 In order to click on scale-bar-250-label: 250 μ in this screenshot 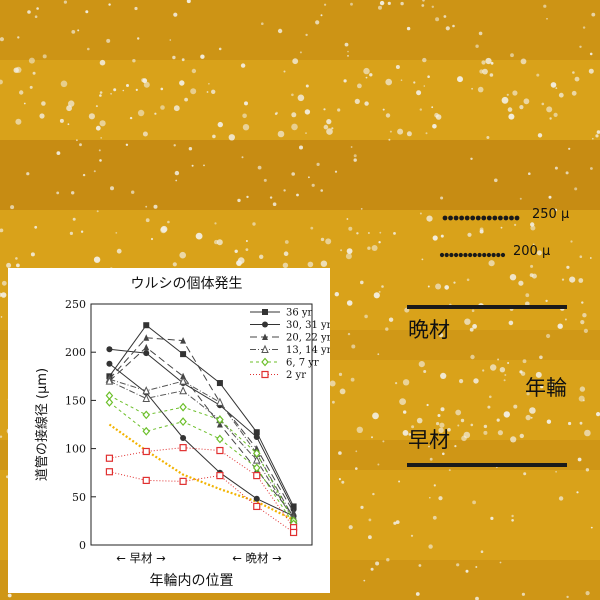, I will do `click(551, 214)`.